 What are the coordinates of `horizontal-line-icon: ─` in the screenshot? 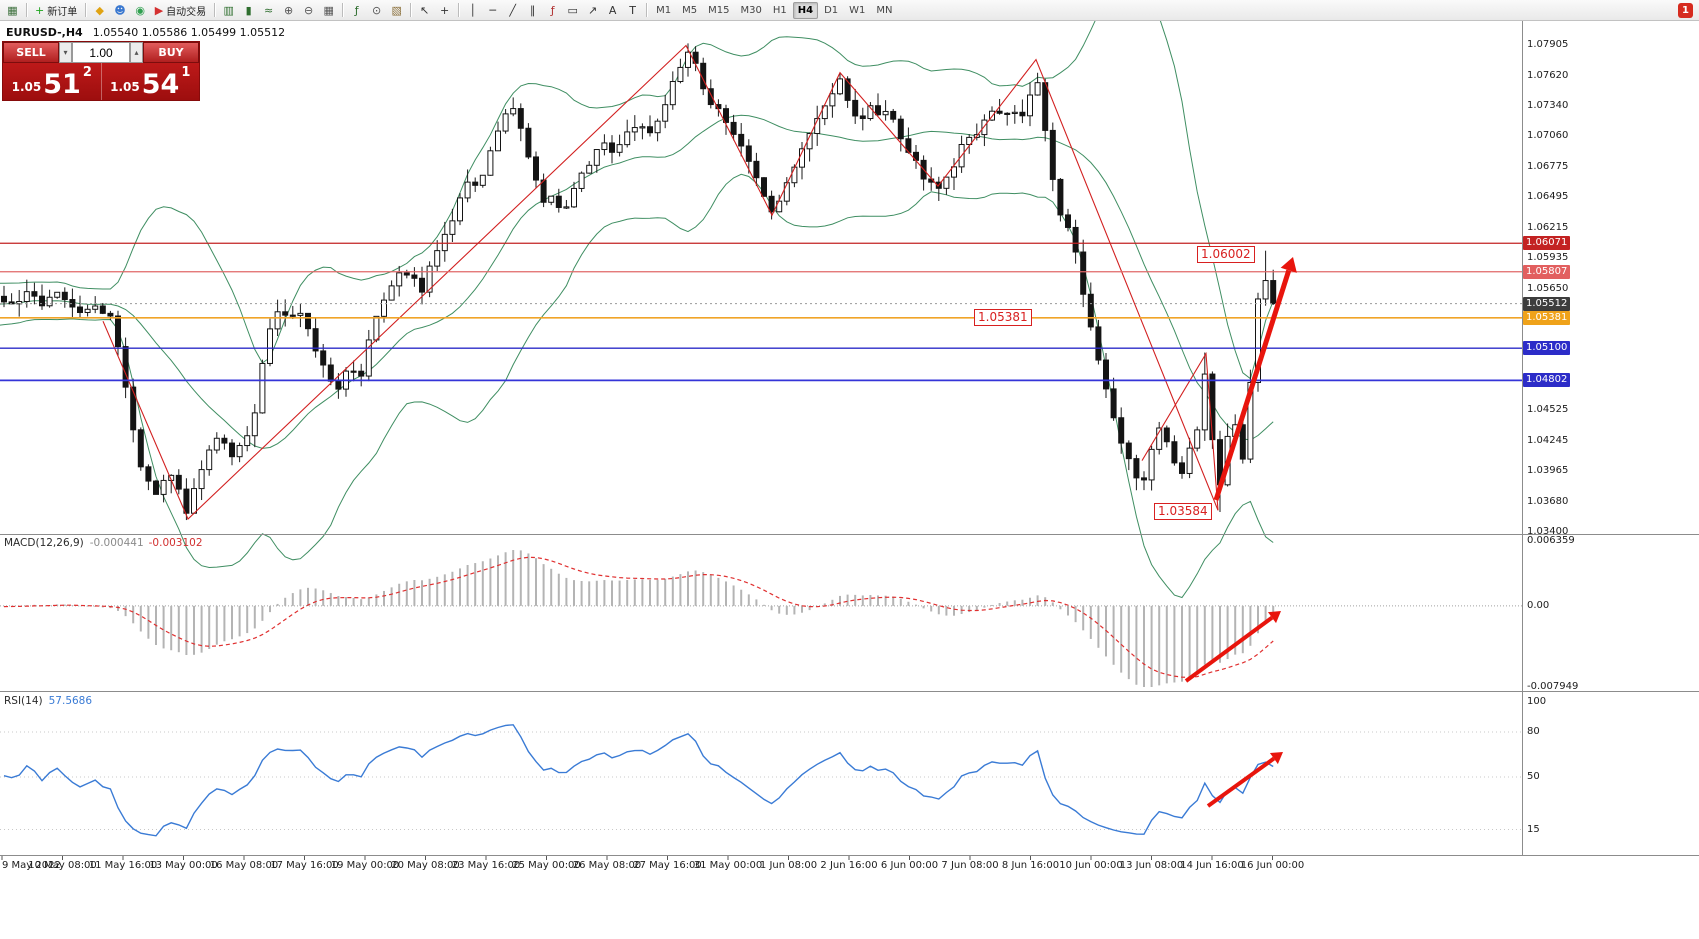 It's located at (492, 10).